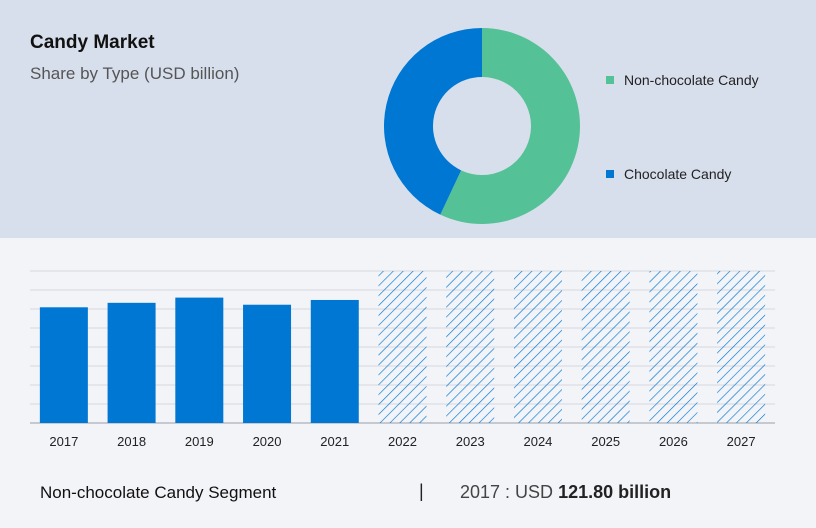  Describe the element at coordinates (334, 361) in the screenshot. I see `bar-2021` at that location.